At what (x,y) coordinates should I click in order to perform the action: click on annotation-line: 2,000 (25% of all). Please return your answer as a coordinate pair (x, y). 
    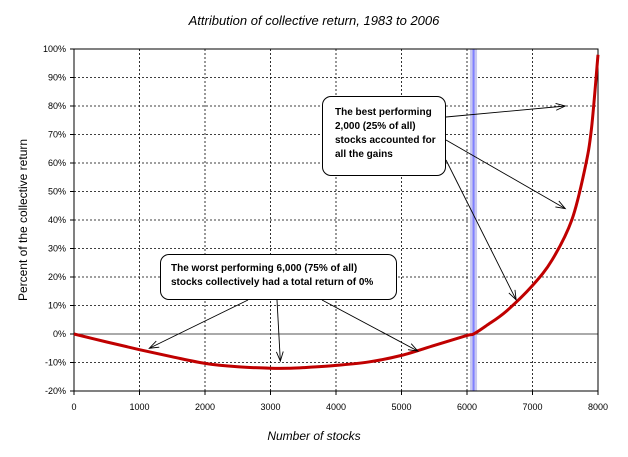
    Looking at the image, I should click on (375, 126).